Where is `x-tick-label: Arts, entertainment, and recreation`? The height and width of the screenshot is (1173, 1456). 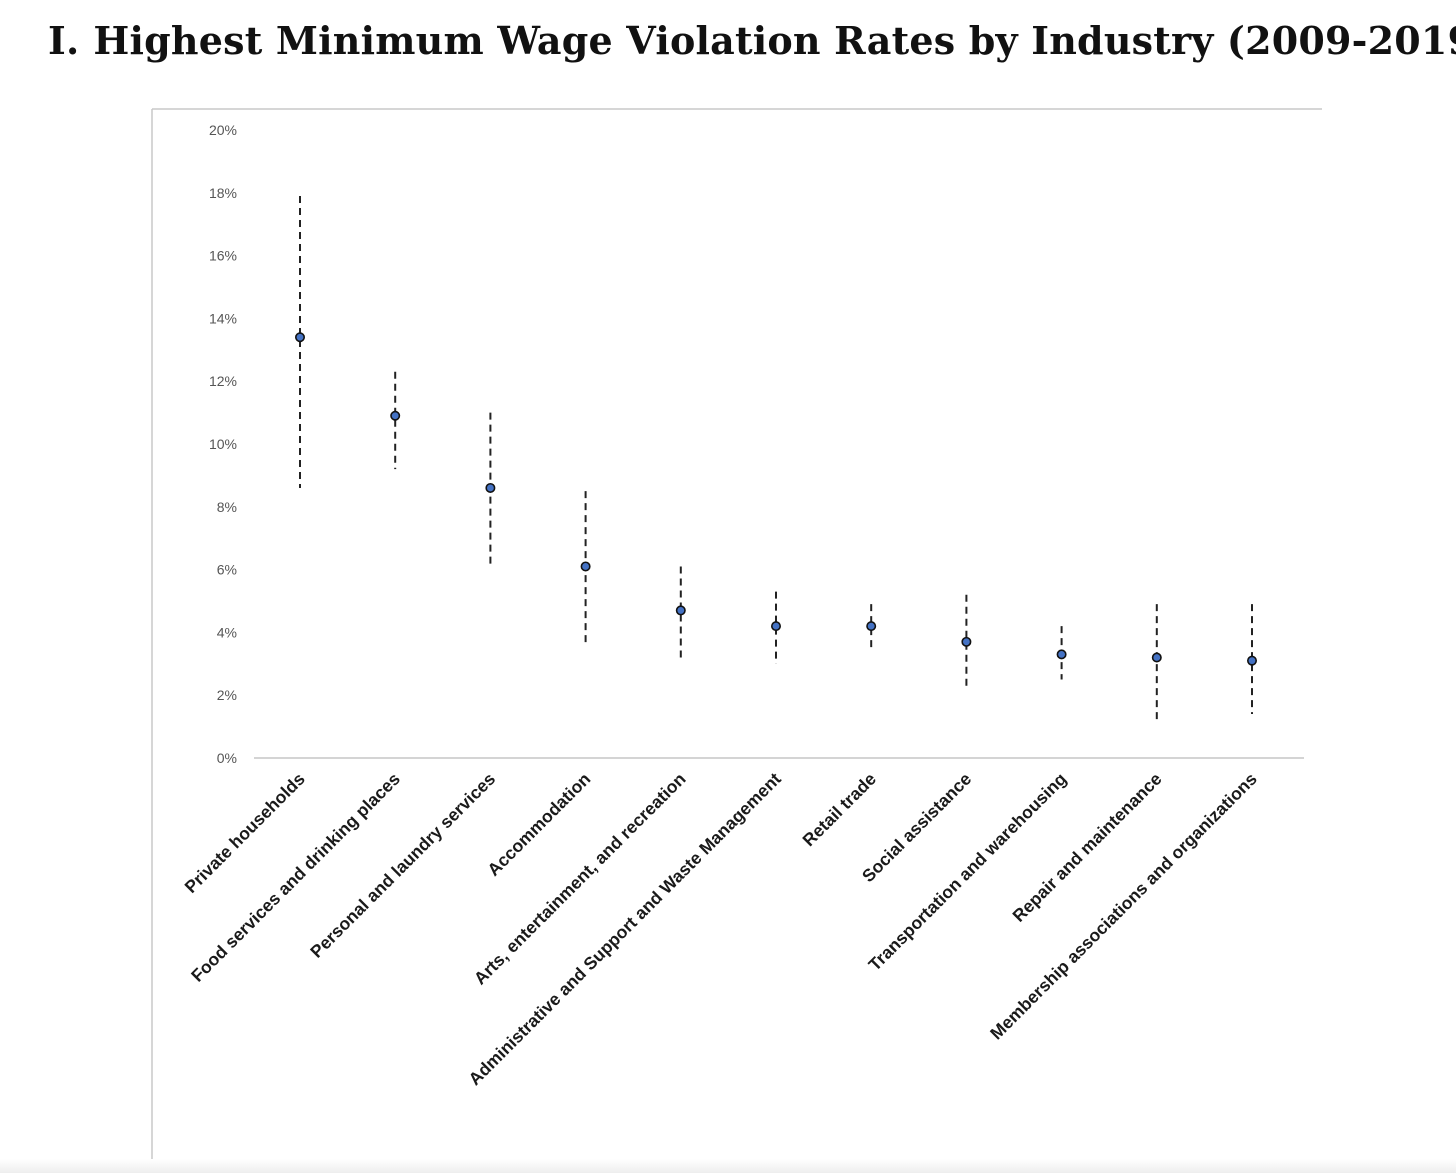 x-tick-label: Arts, entertainment, and recreation is located at coordinates (580, 879).